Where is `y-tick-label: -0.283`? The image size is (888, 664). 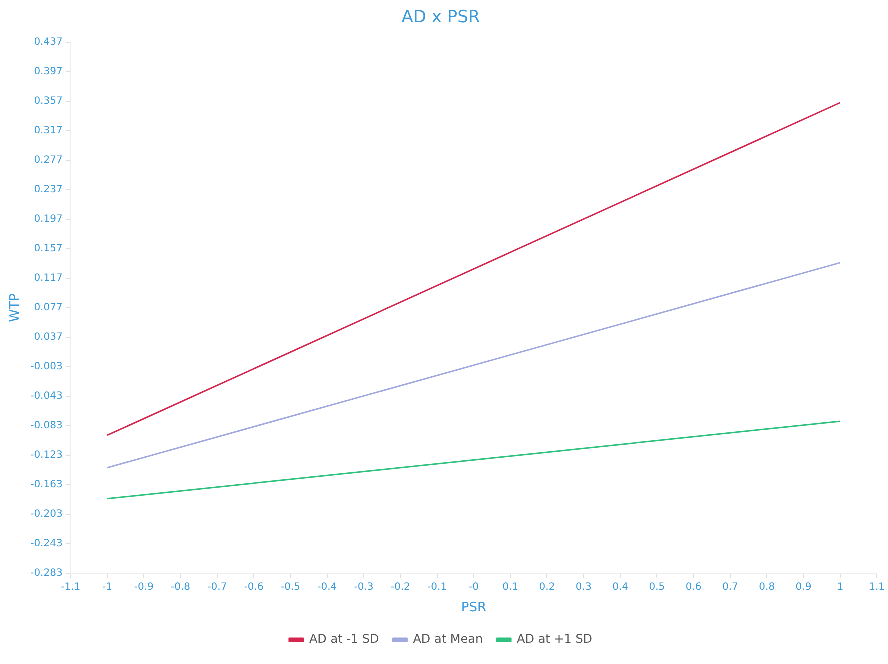
y-tick-label: -0.283 is located at coordinates (46, 573).